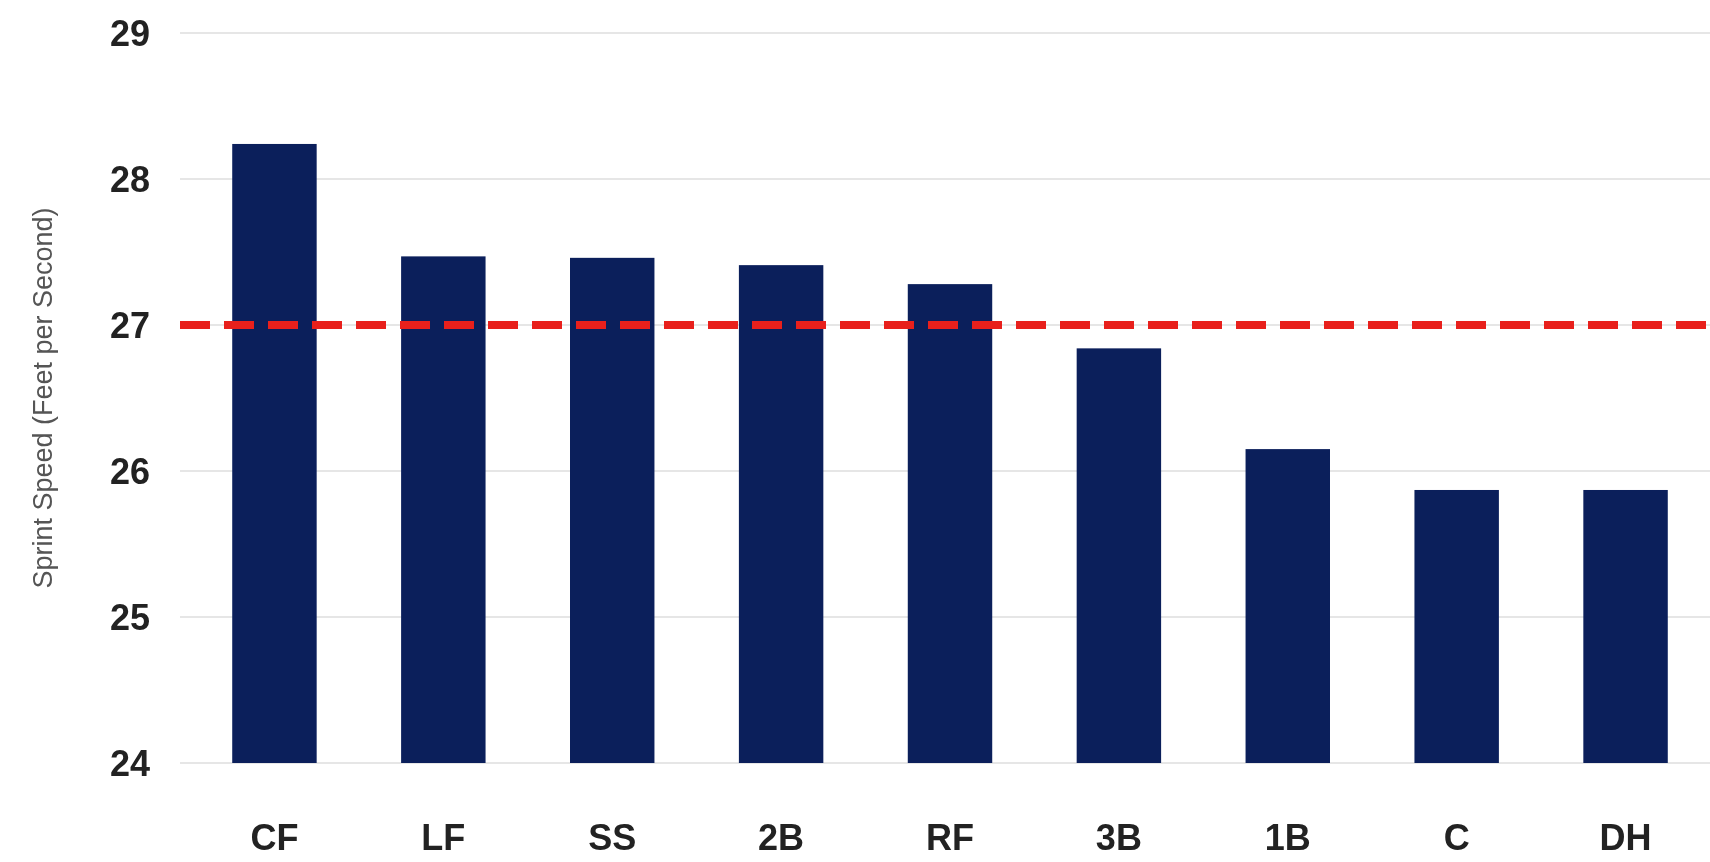 The width and height of the screenshot is (1710, 862). Describe the element at coordinates (129, 763) in the screenshot. I see `y-tick-label: 24` at that location.